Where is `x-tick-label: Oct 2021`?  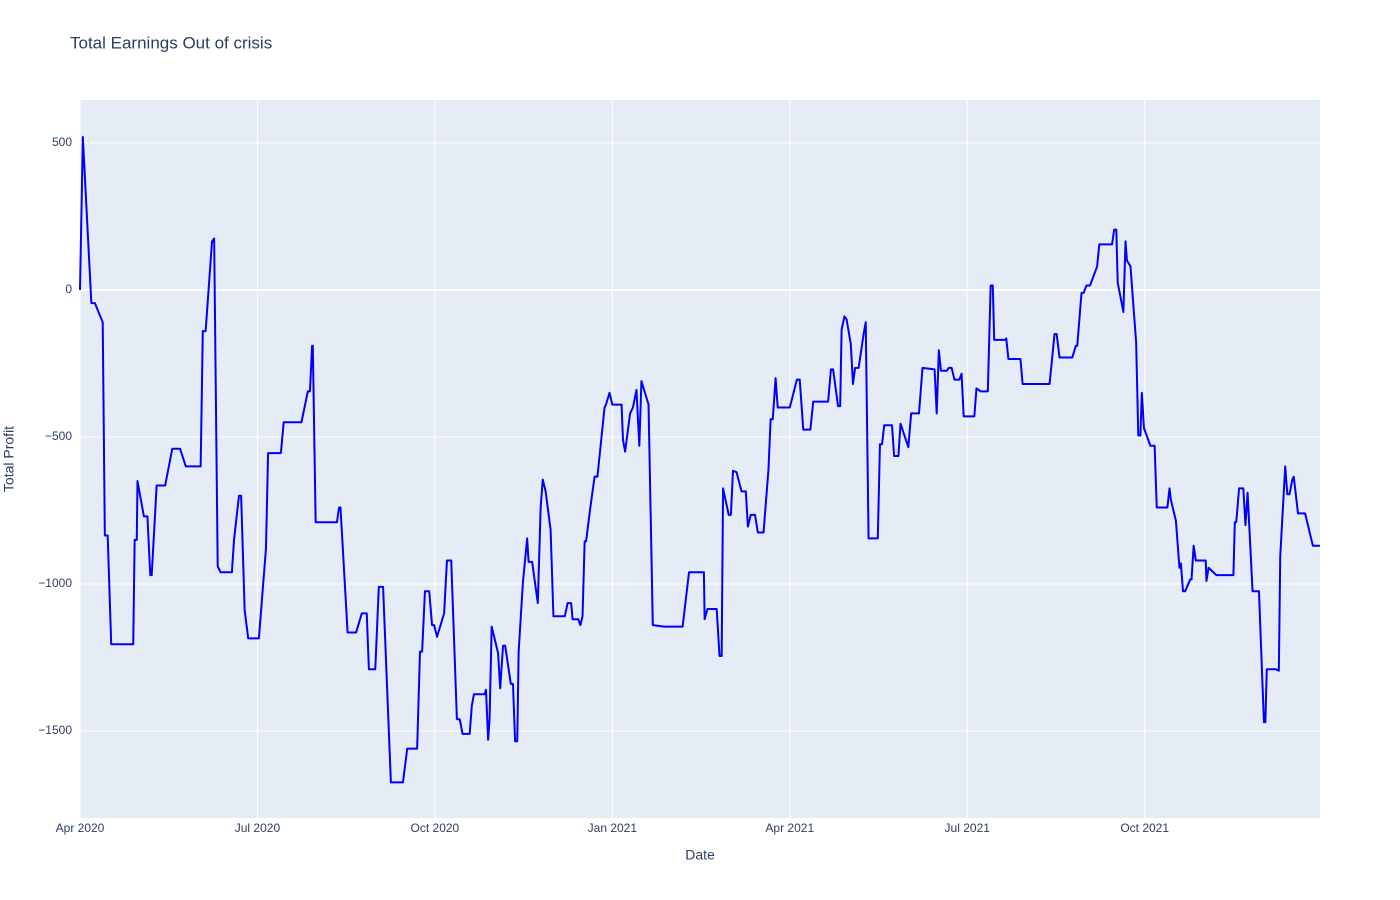
x-tick-label: Oct 2021 is located at coordinates (1144, 828).